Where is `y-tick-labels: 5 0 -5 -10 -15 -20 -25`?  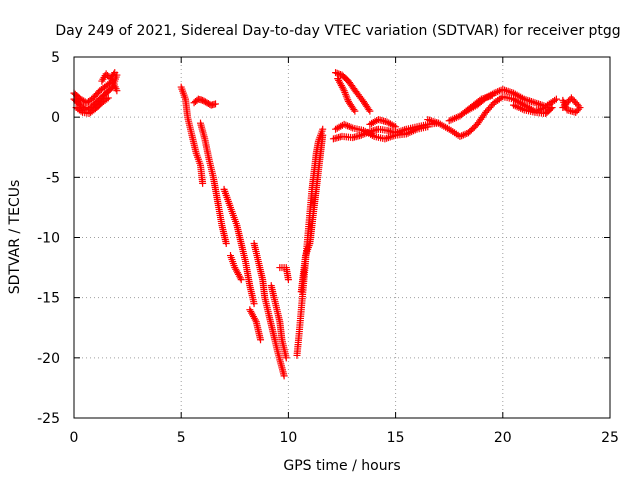
y-tick-labels: 5 0 -5 -10 -15 -20 -25 is located at coordinates (48, 238).